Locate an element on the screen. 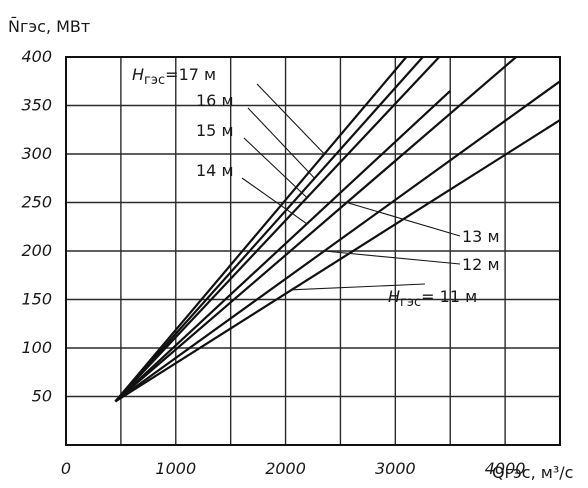 The height and width of the screenshot is (488, 588). y-tick-label: 250 is located at coordinates (36, 202).